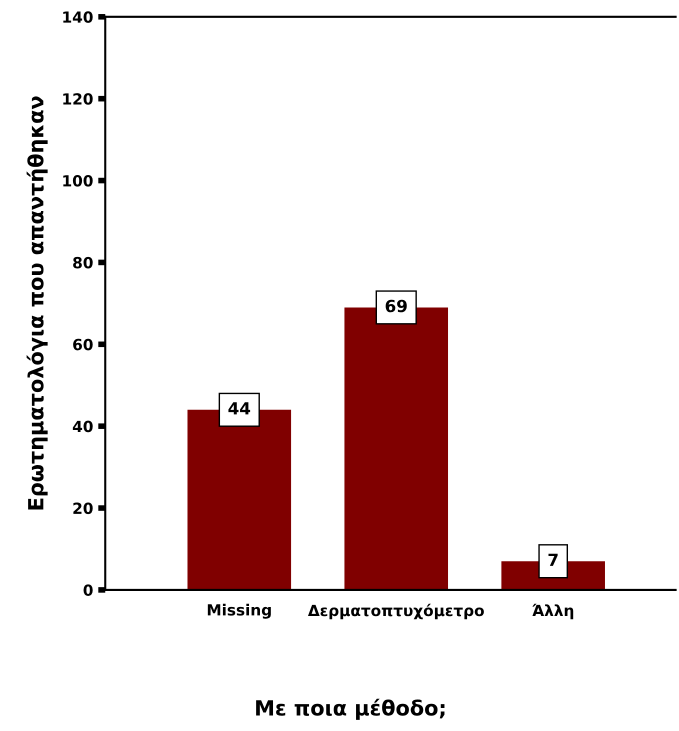  What do you see at coordinates (239, 611) in the screenshot?
I see `x-tick-label: Missing` at bounding box center [239, 611].